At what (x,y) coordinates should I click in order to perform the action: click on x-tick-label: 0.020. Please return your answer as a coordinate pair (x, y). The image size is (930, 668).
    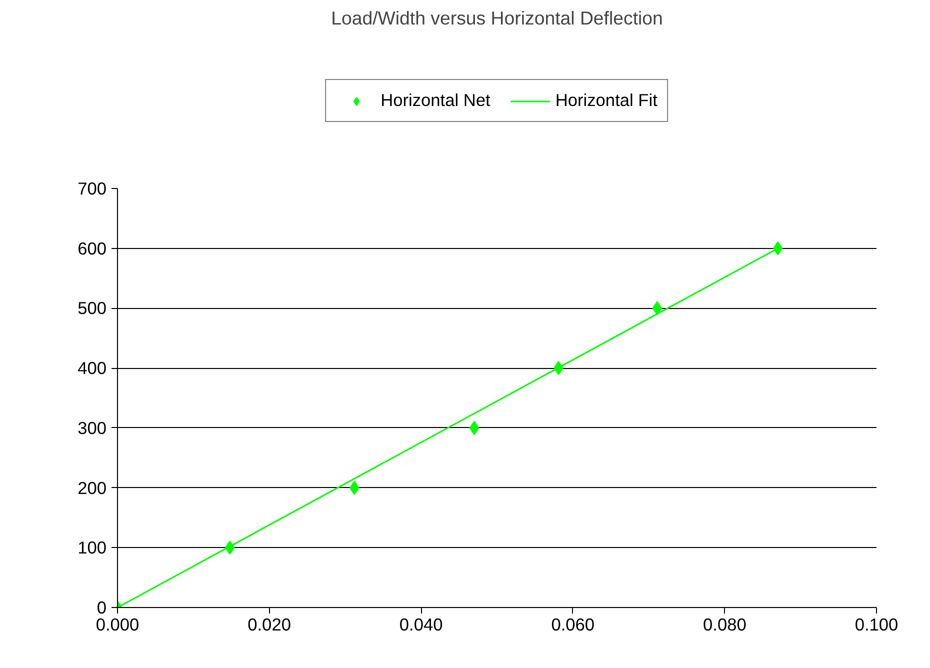
    Looking at the image, I should click on (269, 624).